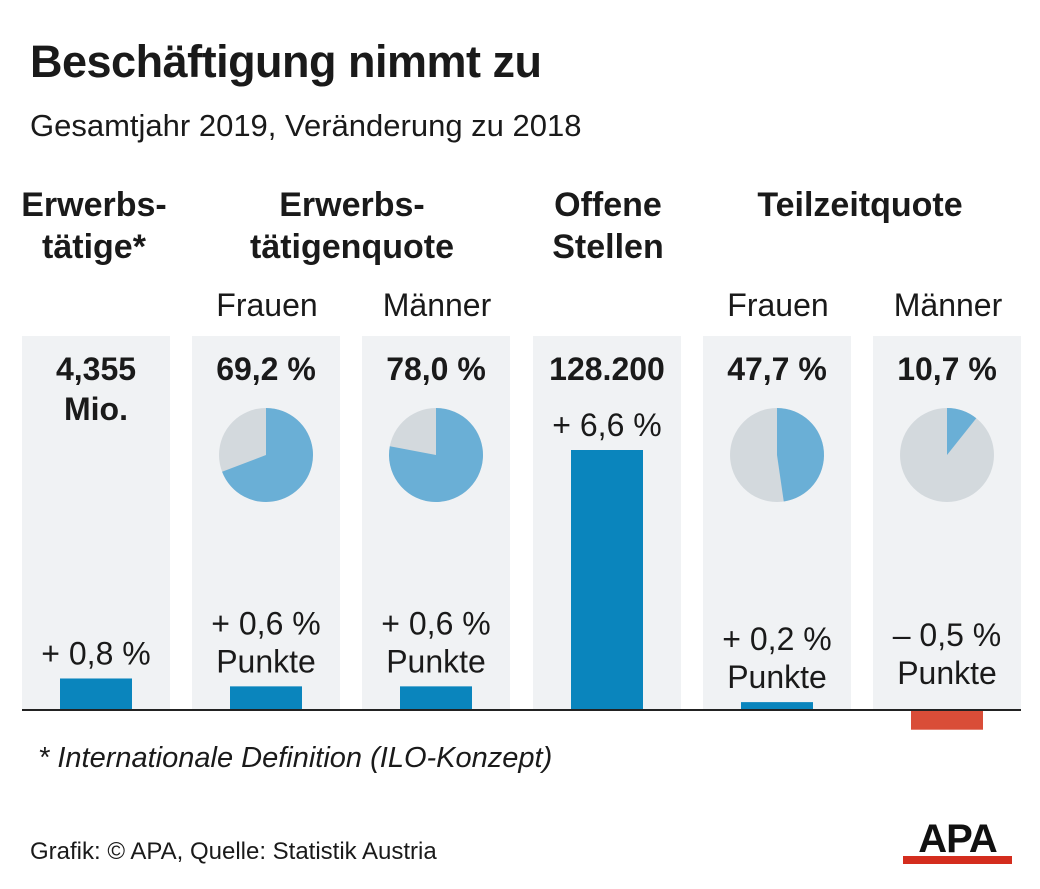 The width and height of the screenshot is (1040, 889). Describe the element at coordinates (947, 369) in the screenshot. I see `level-value-5: 10,7 %` at that location.